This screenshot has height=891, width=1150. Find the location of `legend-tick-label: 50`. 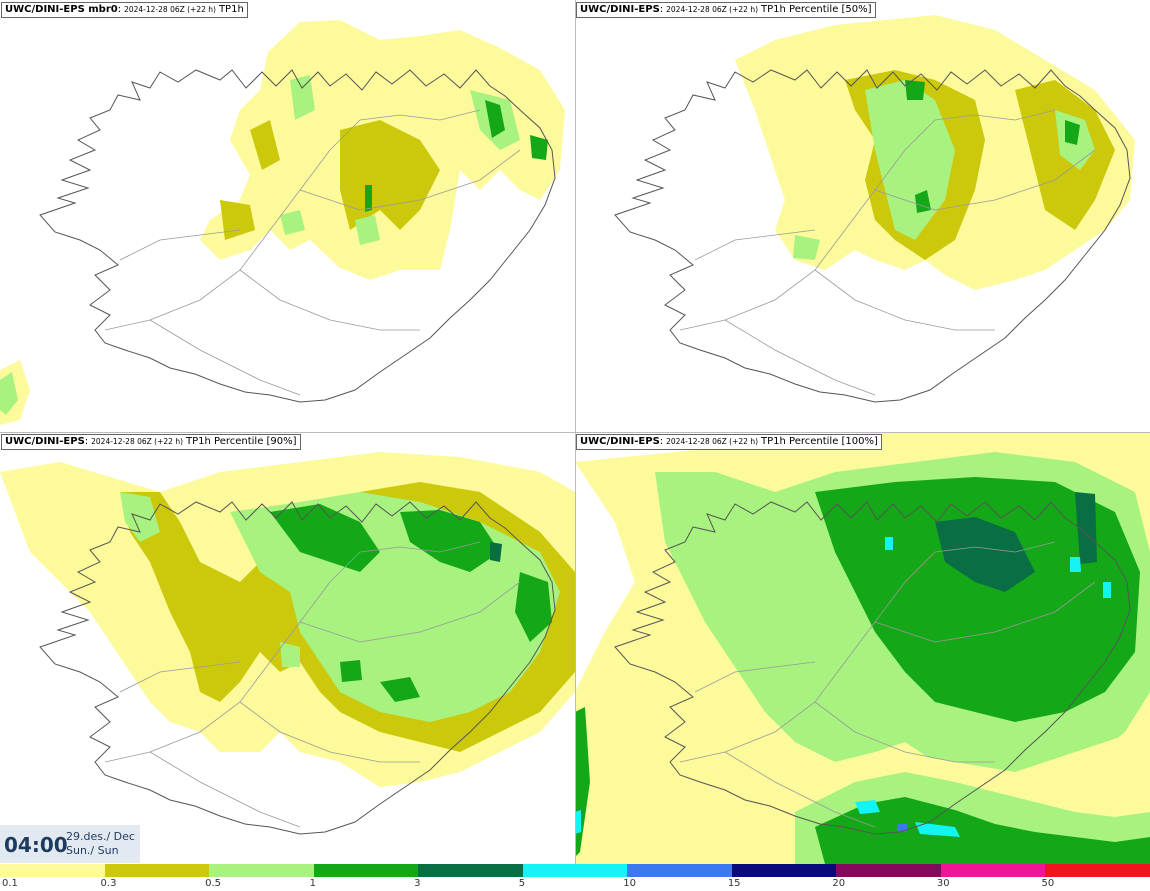

legend-tick-label: 50 is located at coordinates (1048, 883).